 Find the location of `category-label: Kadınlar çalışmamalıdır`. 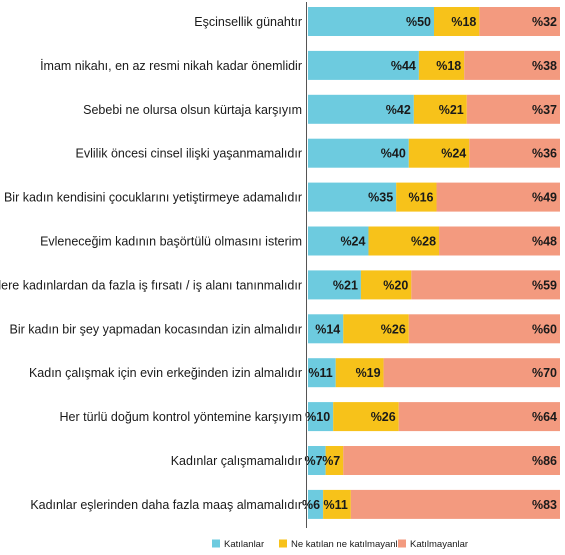

category-label: Kadınlar çalışmamalıdır is located at coordinates (236, 461).